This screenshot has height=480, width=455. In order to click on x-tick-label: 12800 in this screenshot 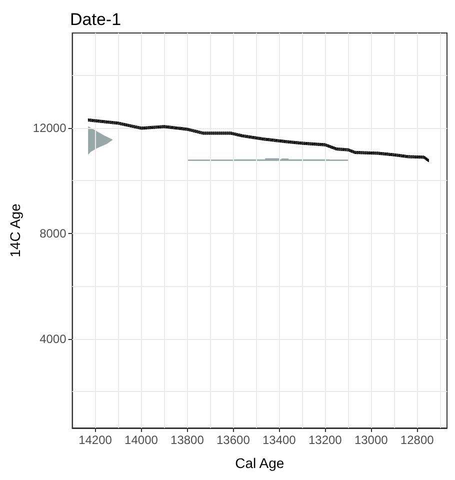, I will do `click(417, 440)`.